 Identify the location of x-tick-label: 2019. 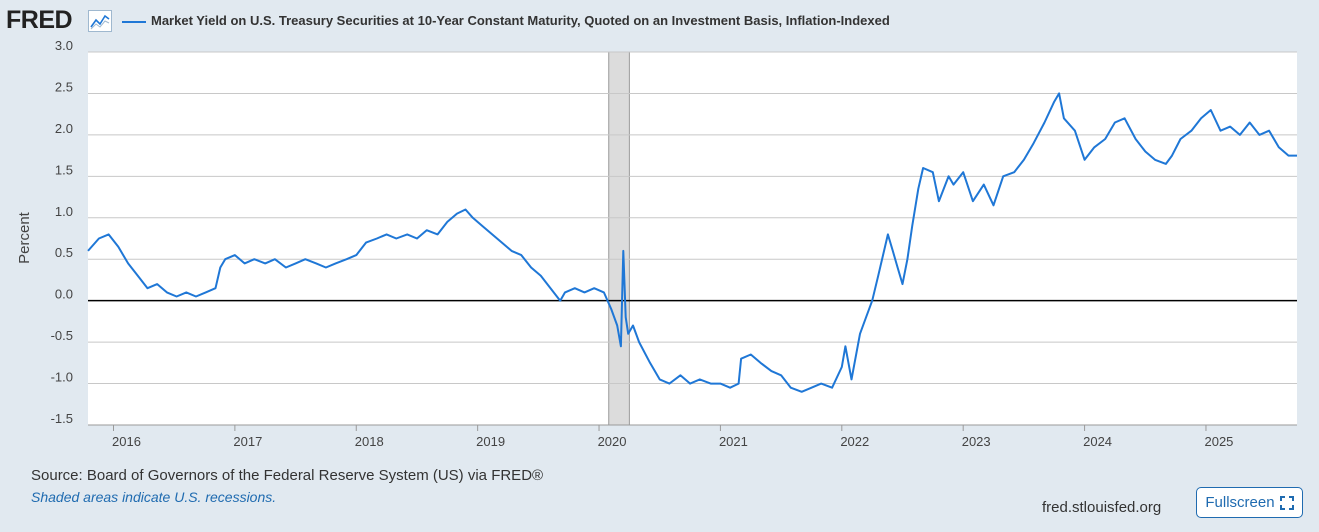
(490, 441).